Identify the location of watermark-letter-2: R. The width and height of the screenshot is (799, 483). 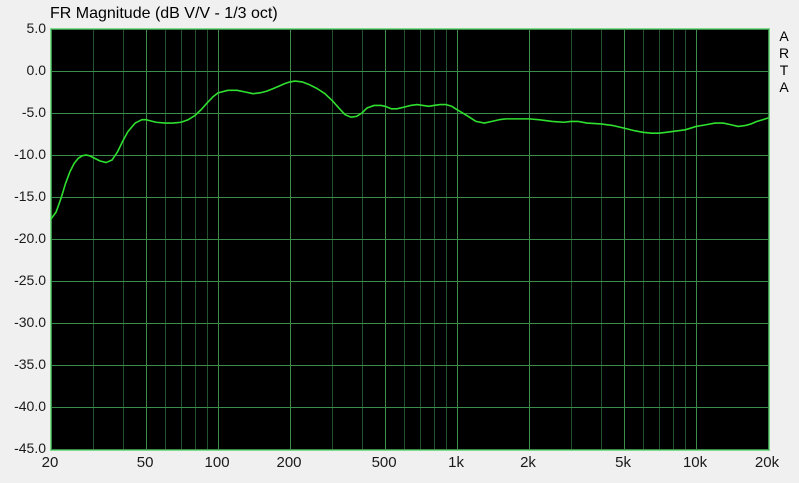
(784, 53).